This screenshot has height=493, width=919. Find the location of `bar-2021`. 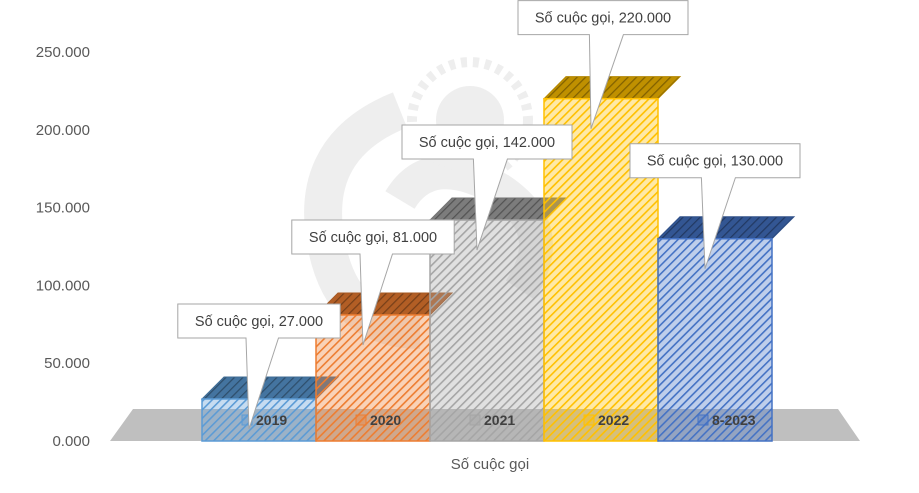

bar-2021 is located at coordinates (498, 319).